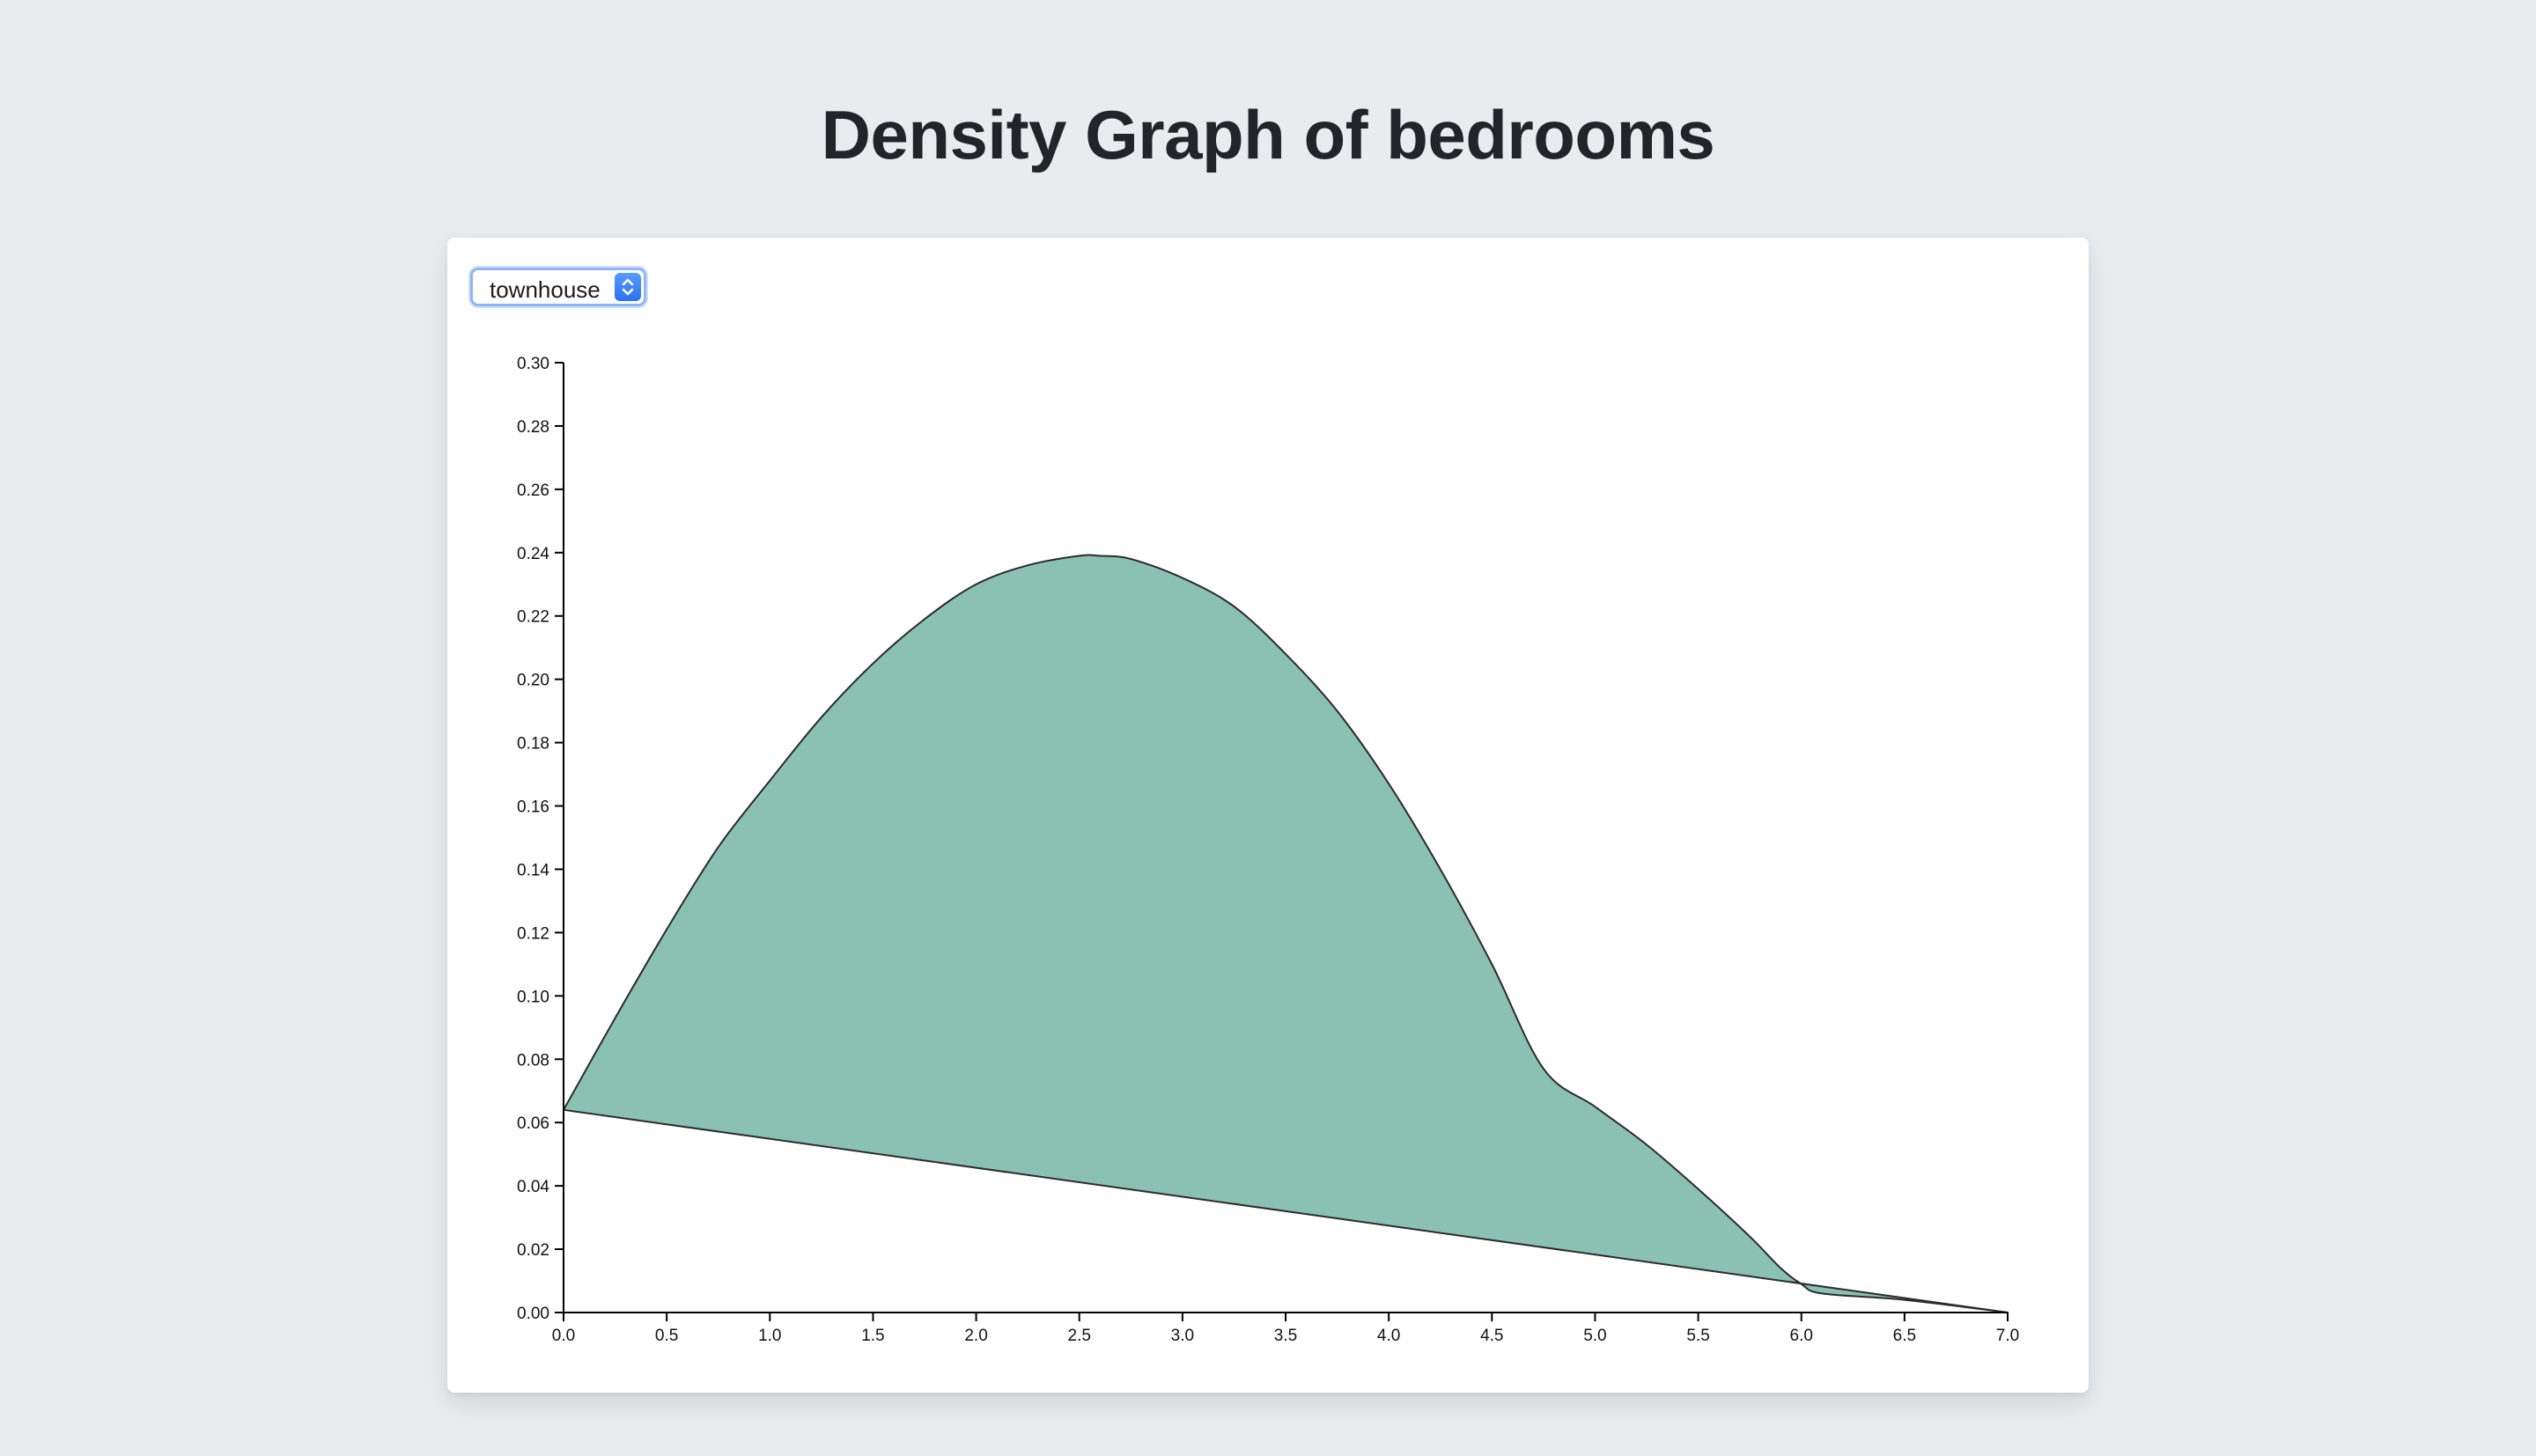 The image size is (2536, 1456). I want to click on y-tick-label: 0.02, so click(533, 1250).